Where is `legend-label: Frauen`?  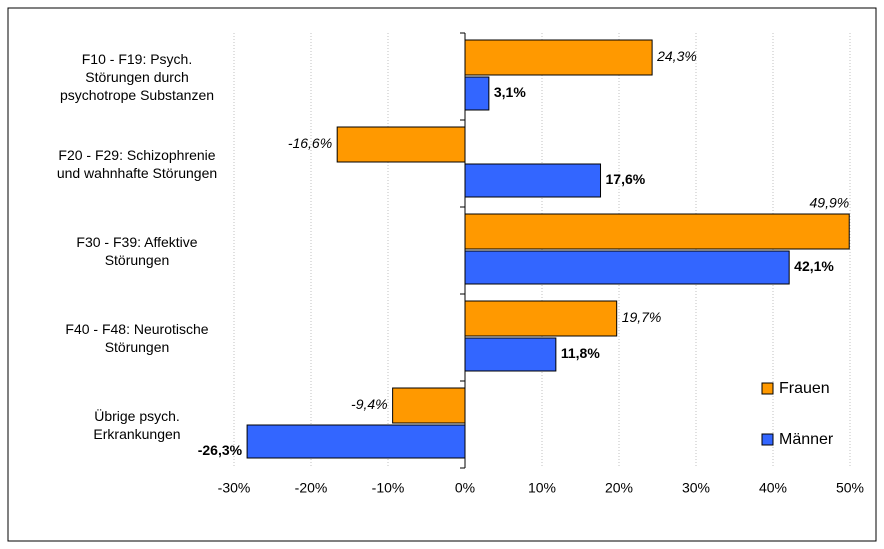
legend-label: Frauen is located at coordinates (804, 388).